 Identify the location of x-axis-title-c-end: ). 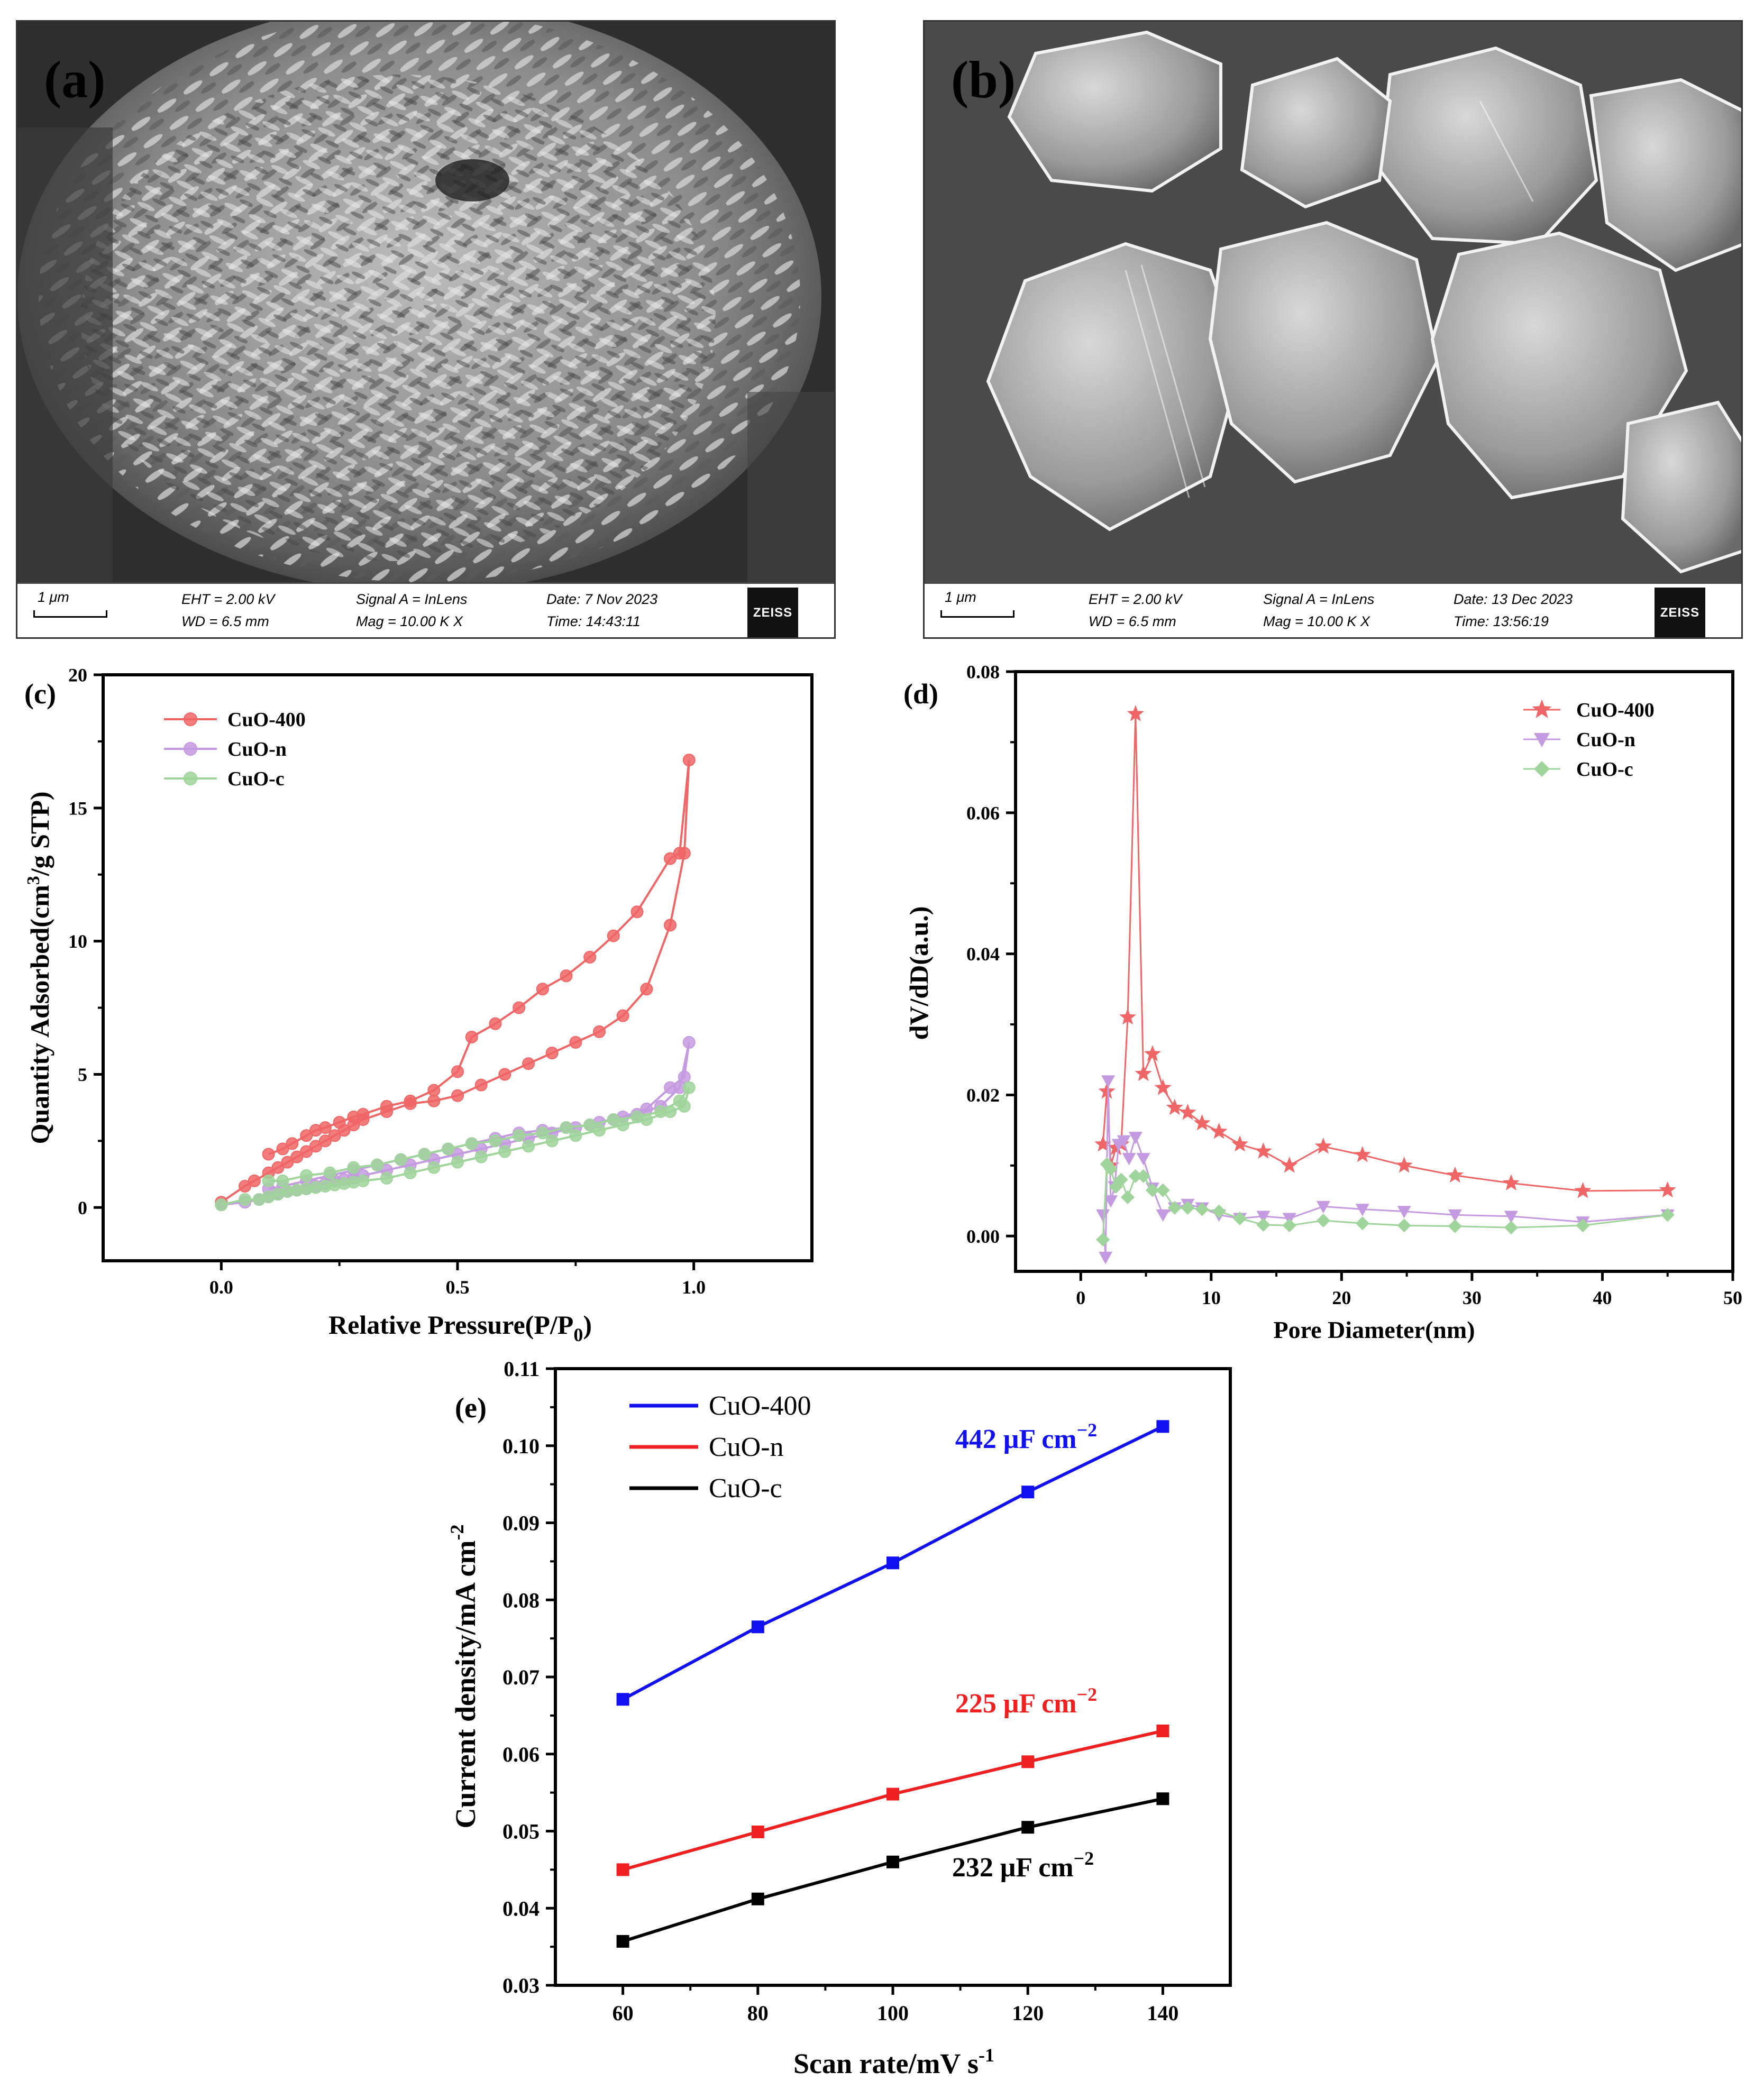
(587, 1325).